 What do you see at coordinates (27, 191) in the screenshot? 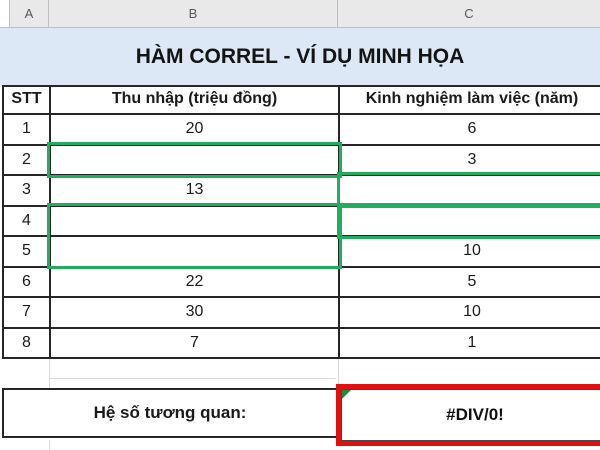
I see `cell-stt-3: 3` at bounding box center [27, 191].